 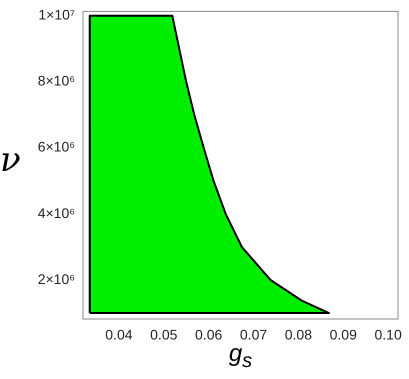 What do you see at coordinates (56, 146) in the screenshot?
I see `y-tick-label: 6×10⁶` at bounding box center [56, 146].